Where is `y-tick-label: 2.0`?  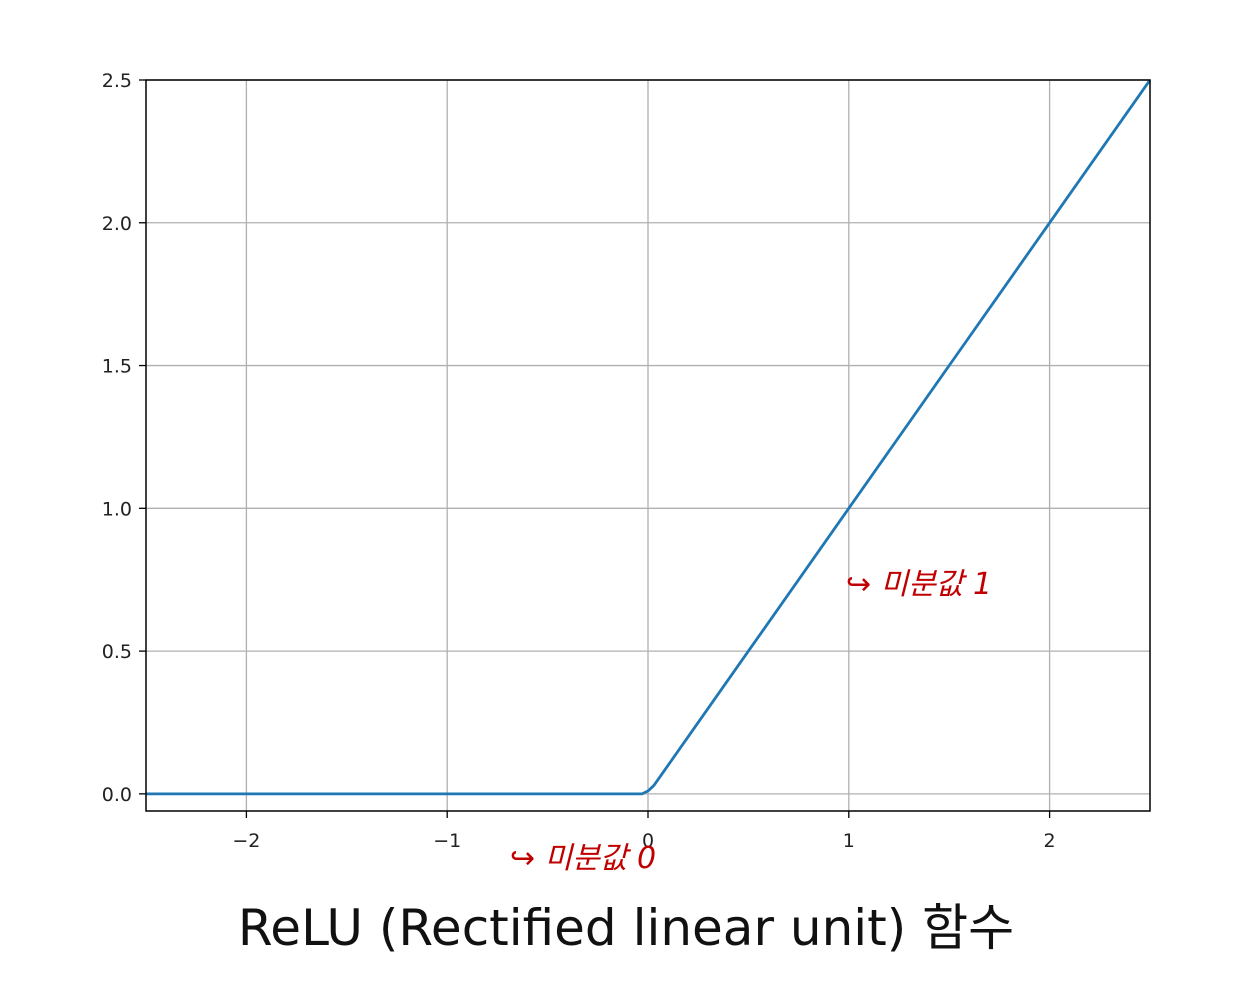 y-tick-label: 2.0 is located at coordinates (117, 224).